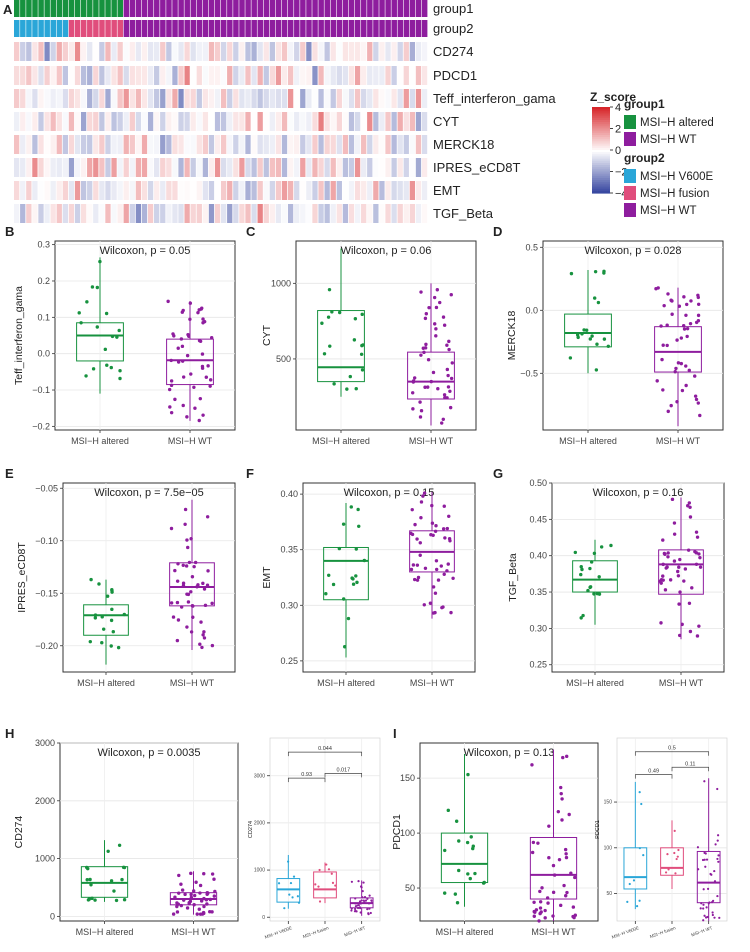  What do you see at coordinates (618, 108) in the screenshot?
I see `colorbar-tick-label: 4` at bounding box center [618, 108].